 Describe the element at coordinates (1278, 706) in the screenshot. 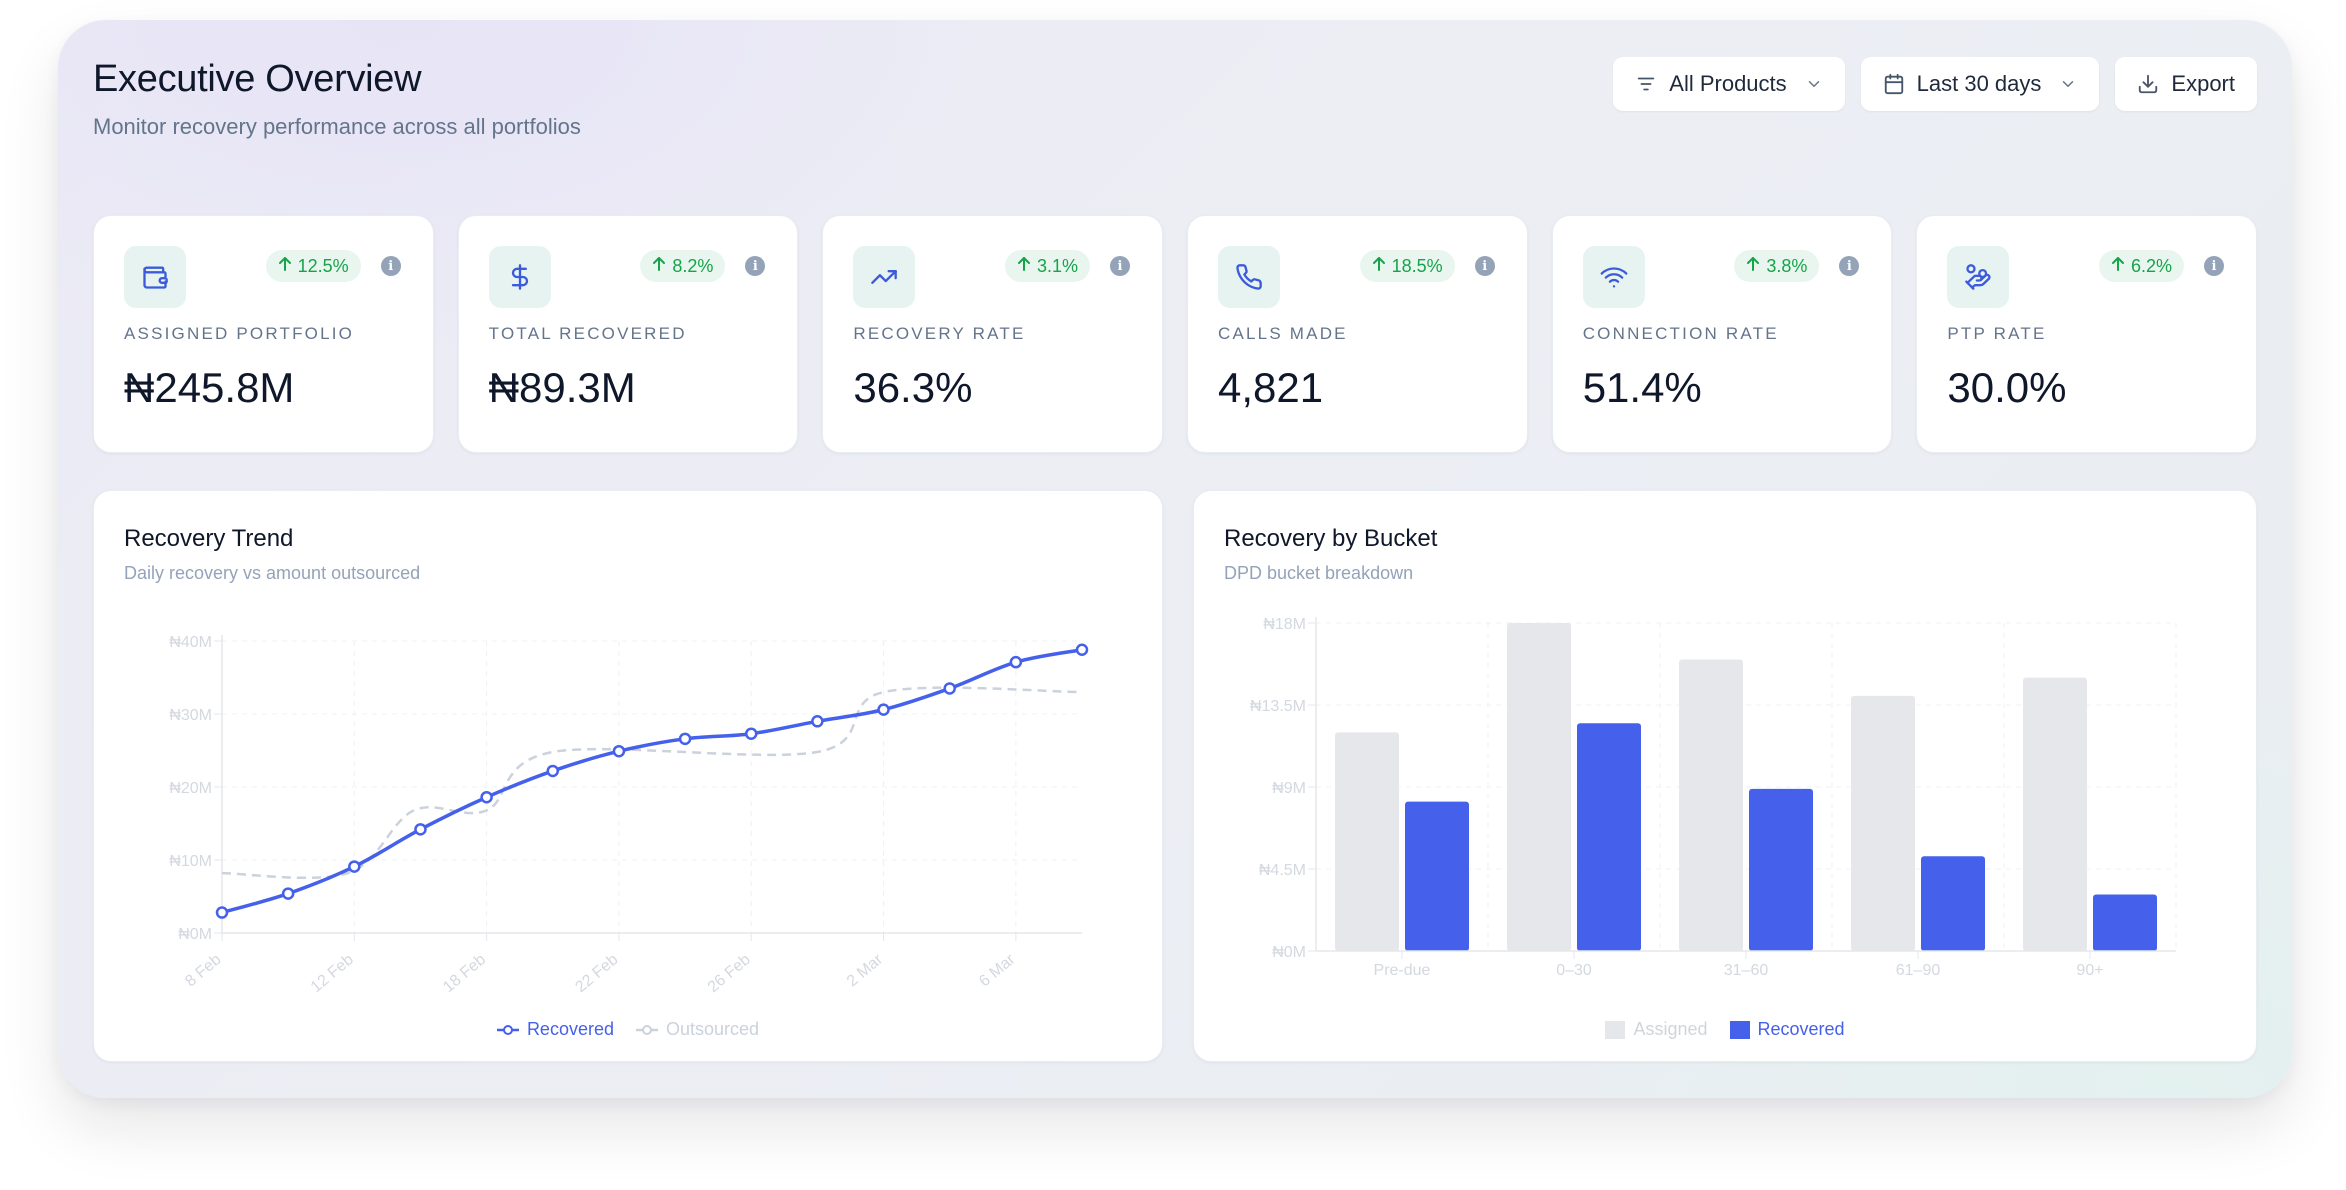

I see `y-tick-label: ₦13.5M` at that location.